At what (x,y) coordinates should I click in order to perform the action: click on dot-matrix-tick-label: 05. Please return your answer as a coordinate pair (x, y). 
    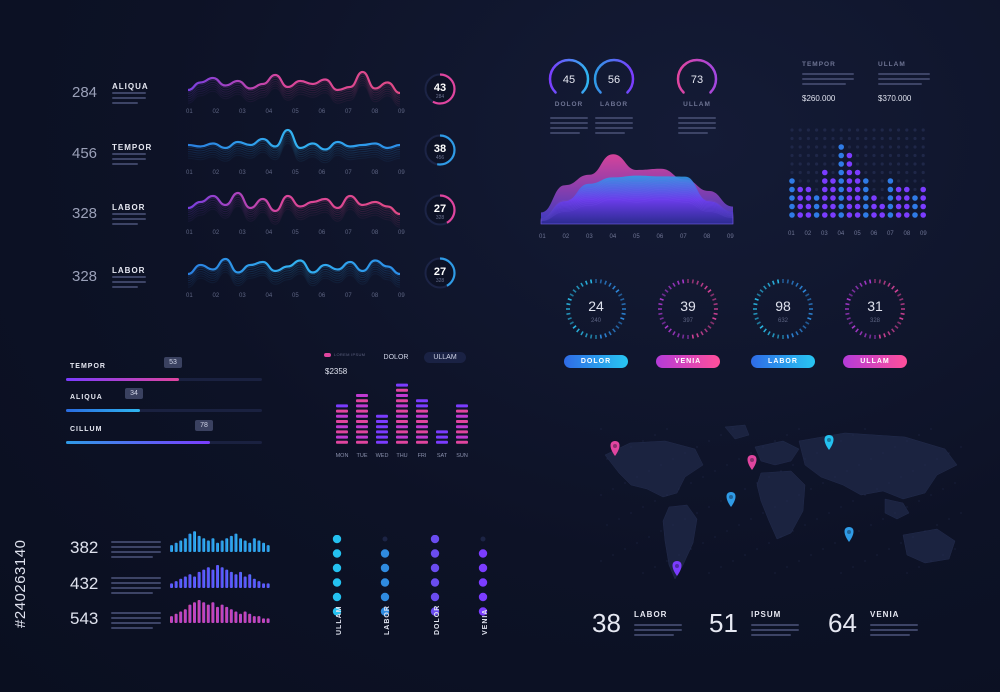
    Looking at the image, I should click on (857, 234).